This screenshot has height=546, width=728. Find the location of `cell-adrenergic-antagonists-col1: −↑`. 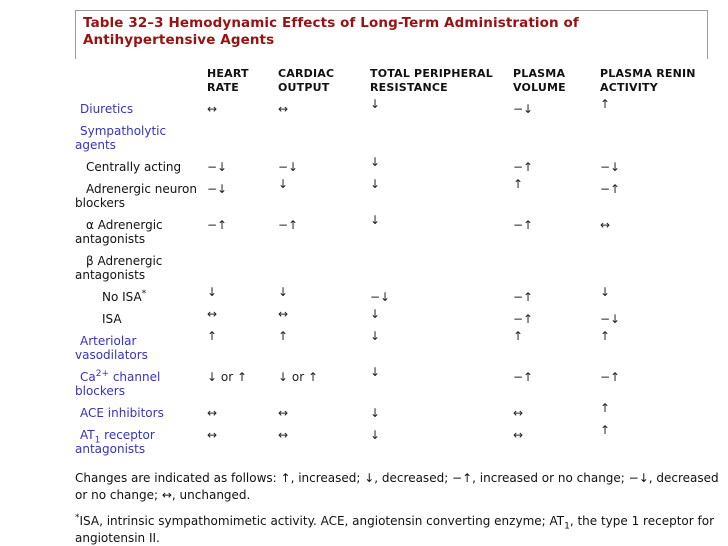

cell-adrenergic-antagonists-col1: −↑ is located at coordinates (242, 225).